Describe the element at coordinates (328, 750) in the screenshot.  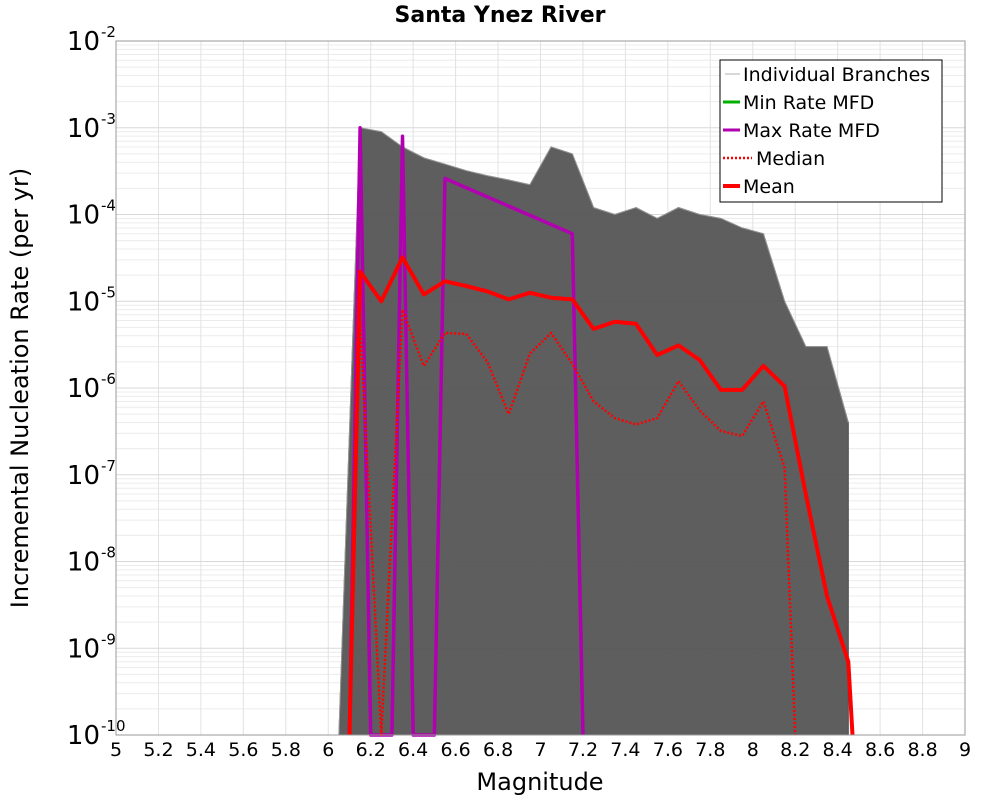
I see `x-tick-label: 6` at that location.